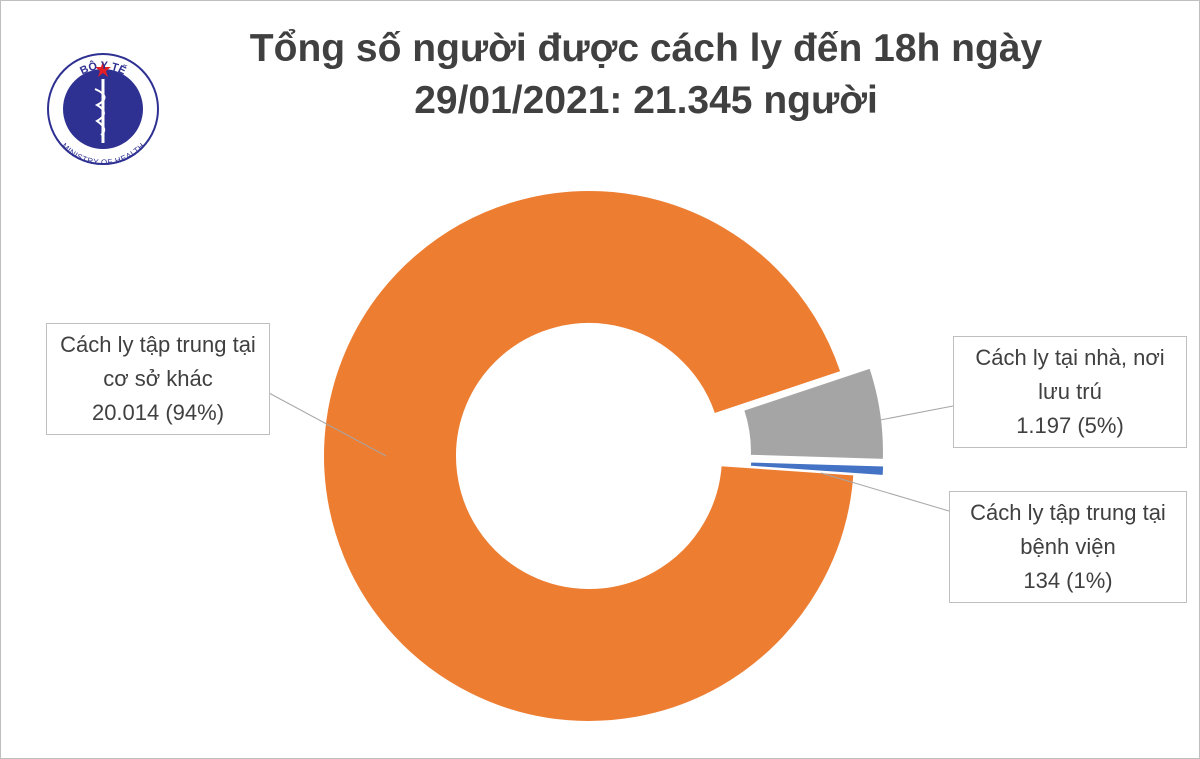 This screenshot has width=1200, height=759. What do you see at coordinates (1070, 374) in the screenshot?
I see `category: Cách ly tại nhà, nơi lưu trú` at bounding box center [1070, 374].